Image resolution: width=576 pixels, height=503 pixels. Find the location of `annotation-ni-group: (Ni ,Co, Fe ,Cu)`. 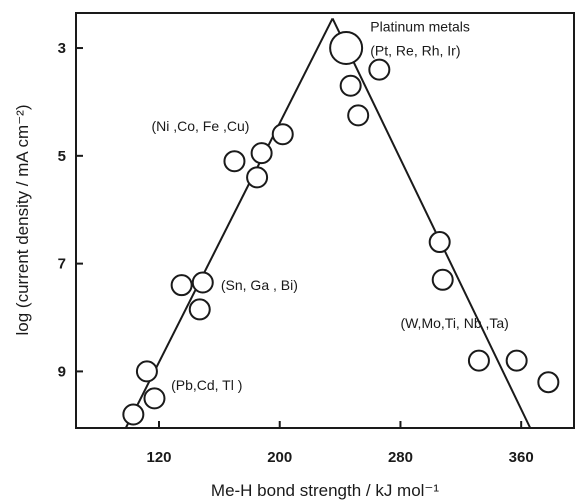

annotation-ni-group: (Ni ,Co, Fe ,Cu) is located at coordinates (200, 126).